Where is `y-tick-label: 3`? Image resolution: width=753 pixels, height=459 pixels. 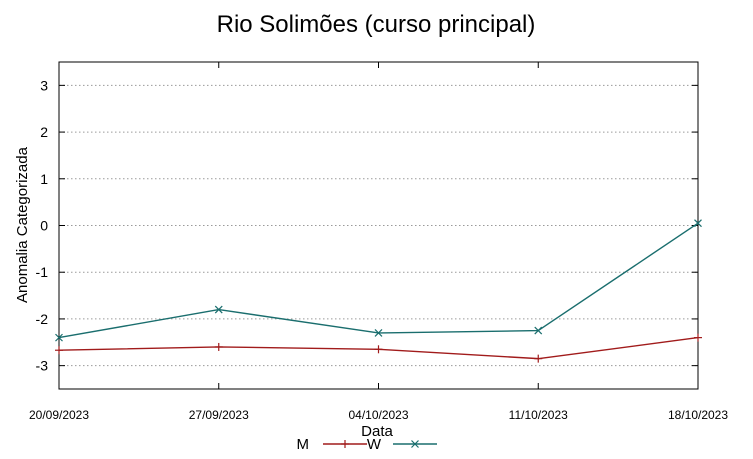
y-tick-label: 3 is located at coordinates (44, 85).